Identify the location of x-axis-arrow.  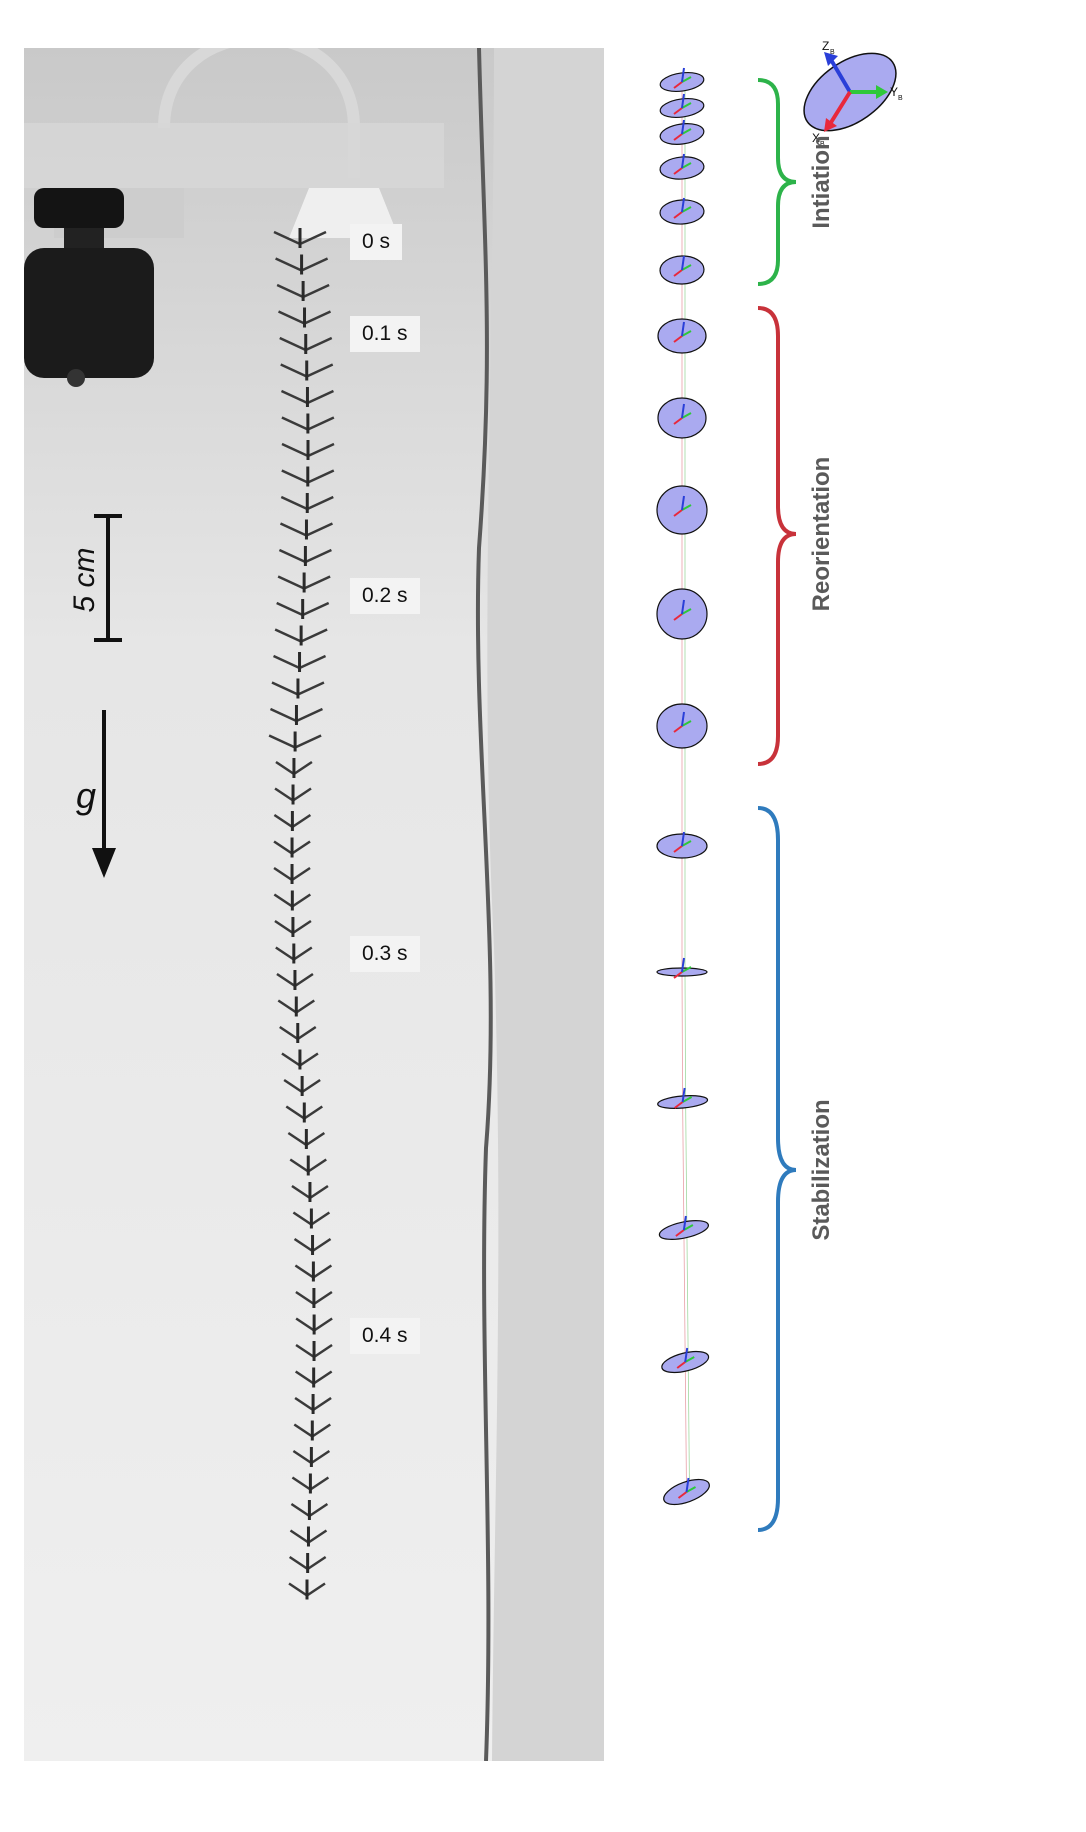
(840, 108).